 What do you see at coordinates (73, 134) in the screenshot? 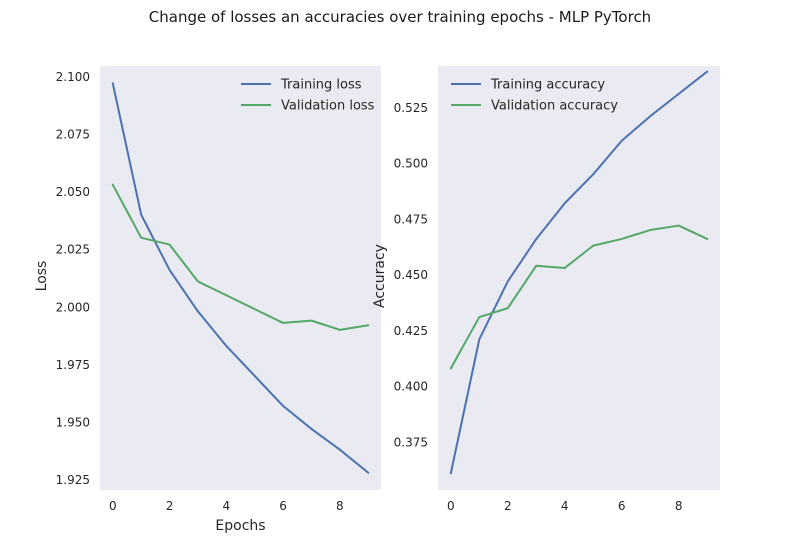
I see `loss-ytick-label: 2.075` at bounding box center [73, 134].